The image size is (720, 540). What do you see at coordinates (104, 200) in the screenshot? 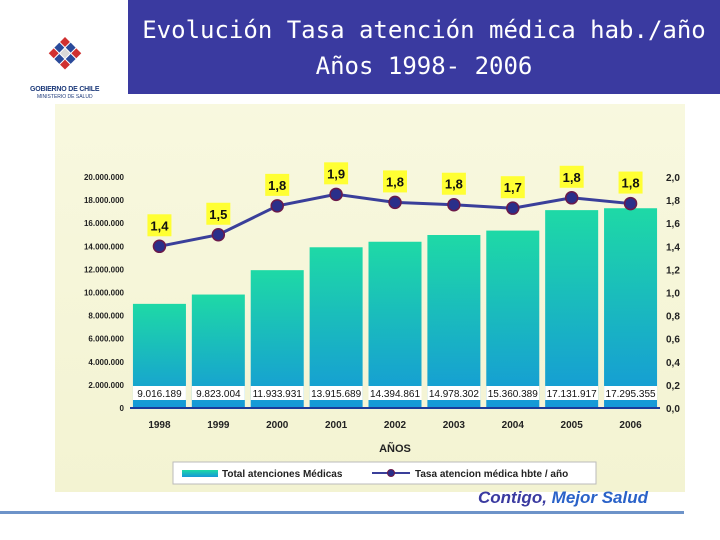
I see `y-left-tick-label: 18.000.000` at bounding box center [104, 200].